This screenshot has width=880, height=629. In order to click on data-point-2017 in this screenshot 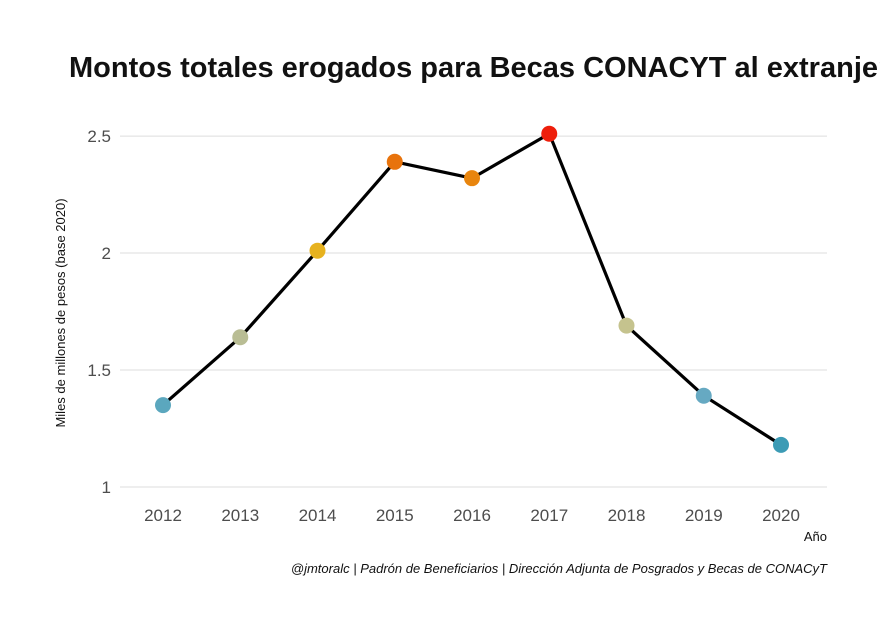, I will do `click(549, 133)`.